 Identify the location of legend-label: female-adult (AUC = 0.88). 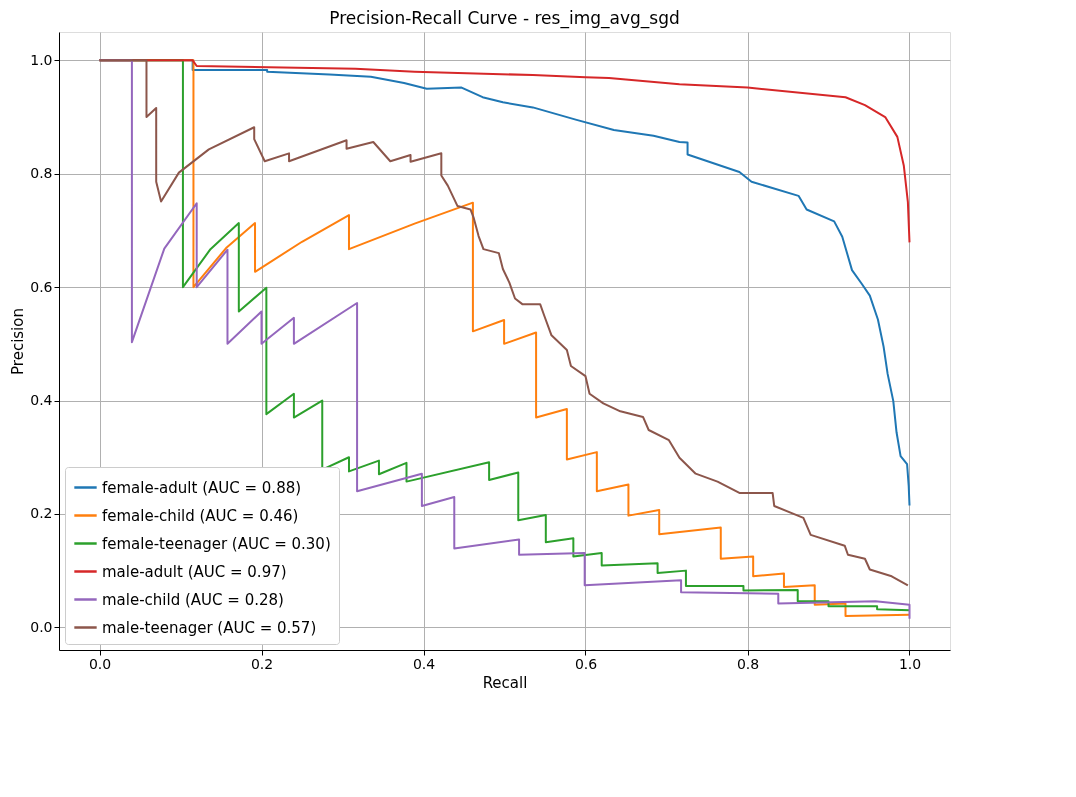
(202, 487).